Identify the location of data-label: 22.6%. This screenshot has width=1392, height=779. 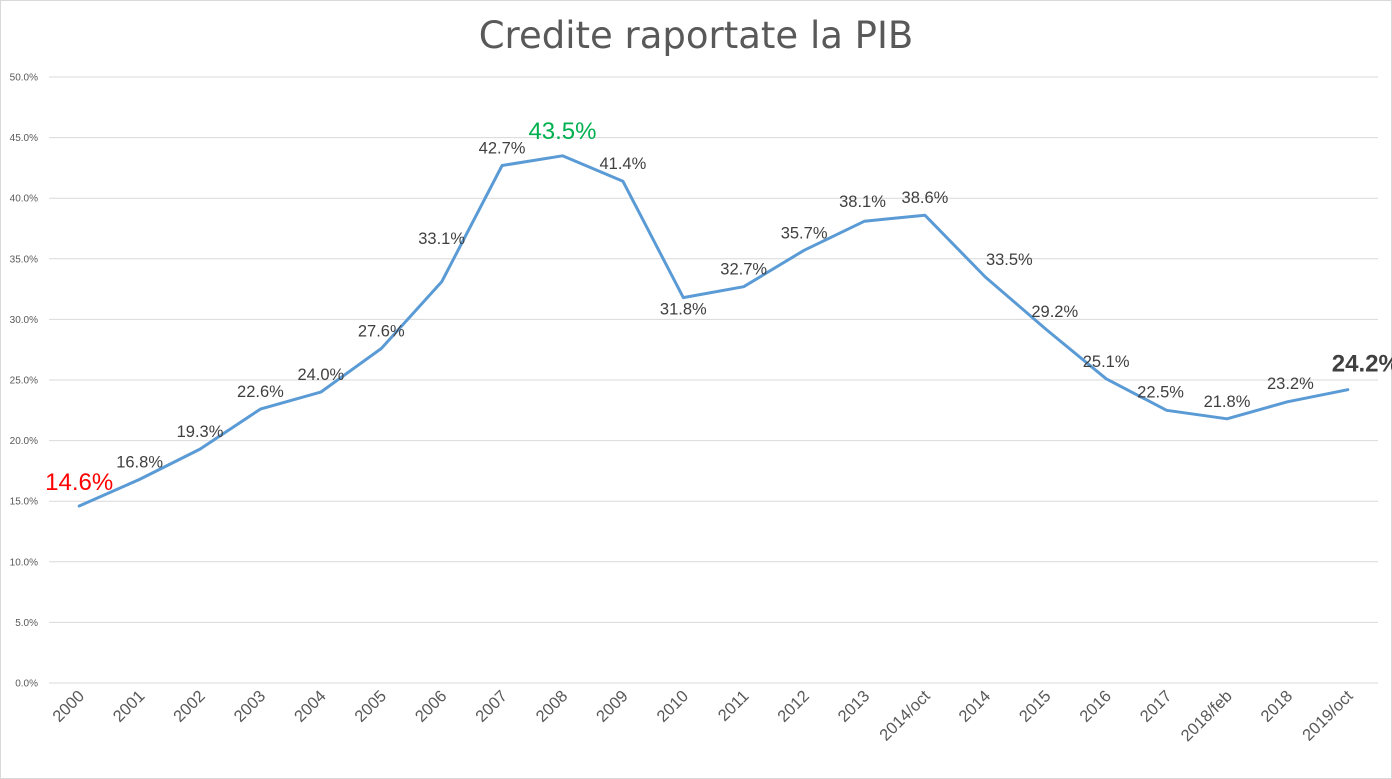
(260, 392).